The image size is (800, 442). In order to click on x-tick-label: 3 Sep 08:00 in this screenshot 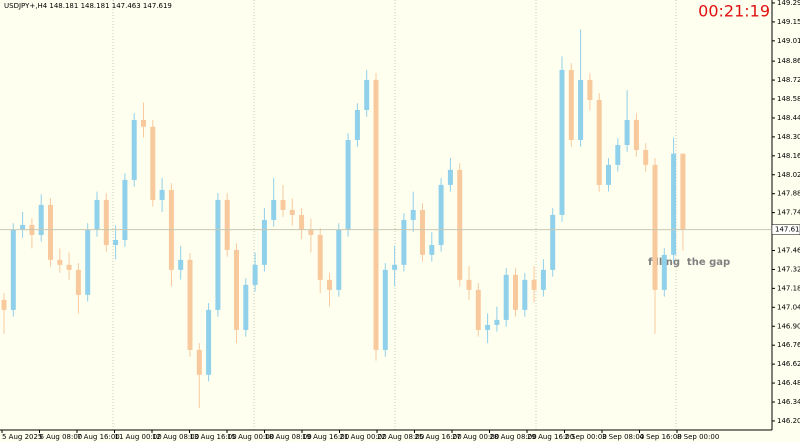, I will do `click(623, 437)`.